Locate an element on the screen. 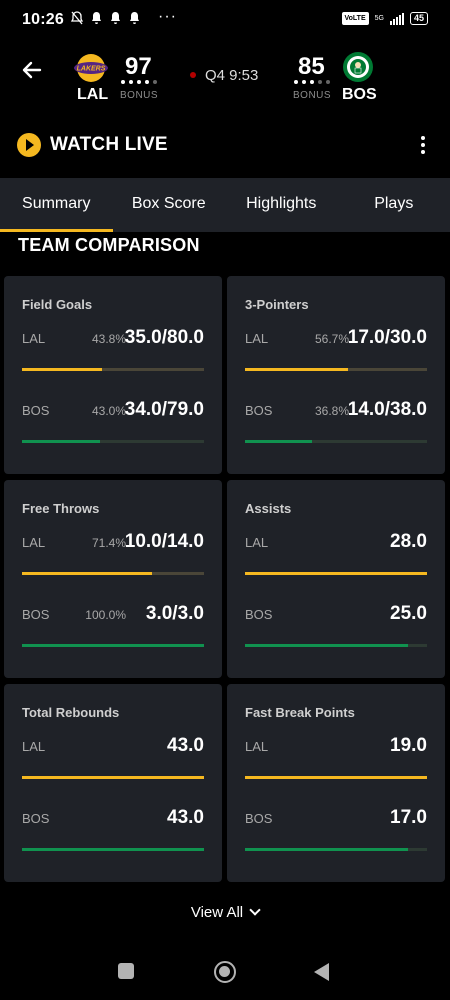 The image size is (450, 1000). more-notifications-icon: ··· is located at coordinates (167, 16).